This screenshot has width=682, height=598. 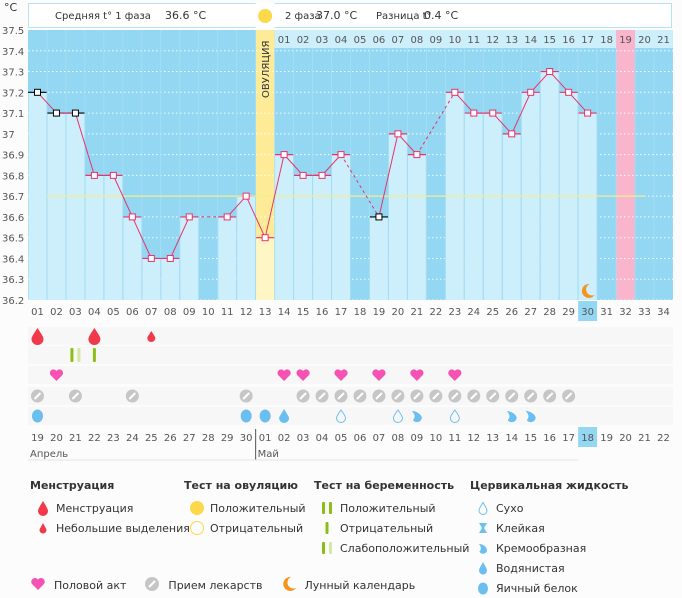 I want to click on blood-drop-icon, so click(x=43, y=508).